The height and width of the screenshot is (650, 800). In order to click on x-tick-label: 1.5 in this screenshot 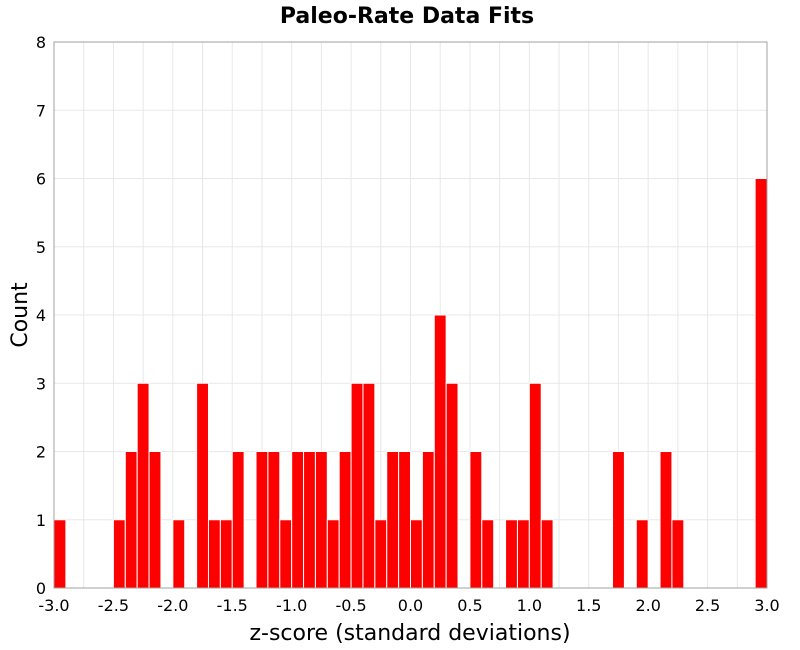, I will do `click(588, 605)`.